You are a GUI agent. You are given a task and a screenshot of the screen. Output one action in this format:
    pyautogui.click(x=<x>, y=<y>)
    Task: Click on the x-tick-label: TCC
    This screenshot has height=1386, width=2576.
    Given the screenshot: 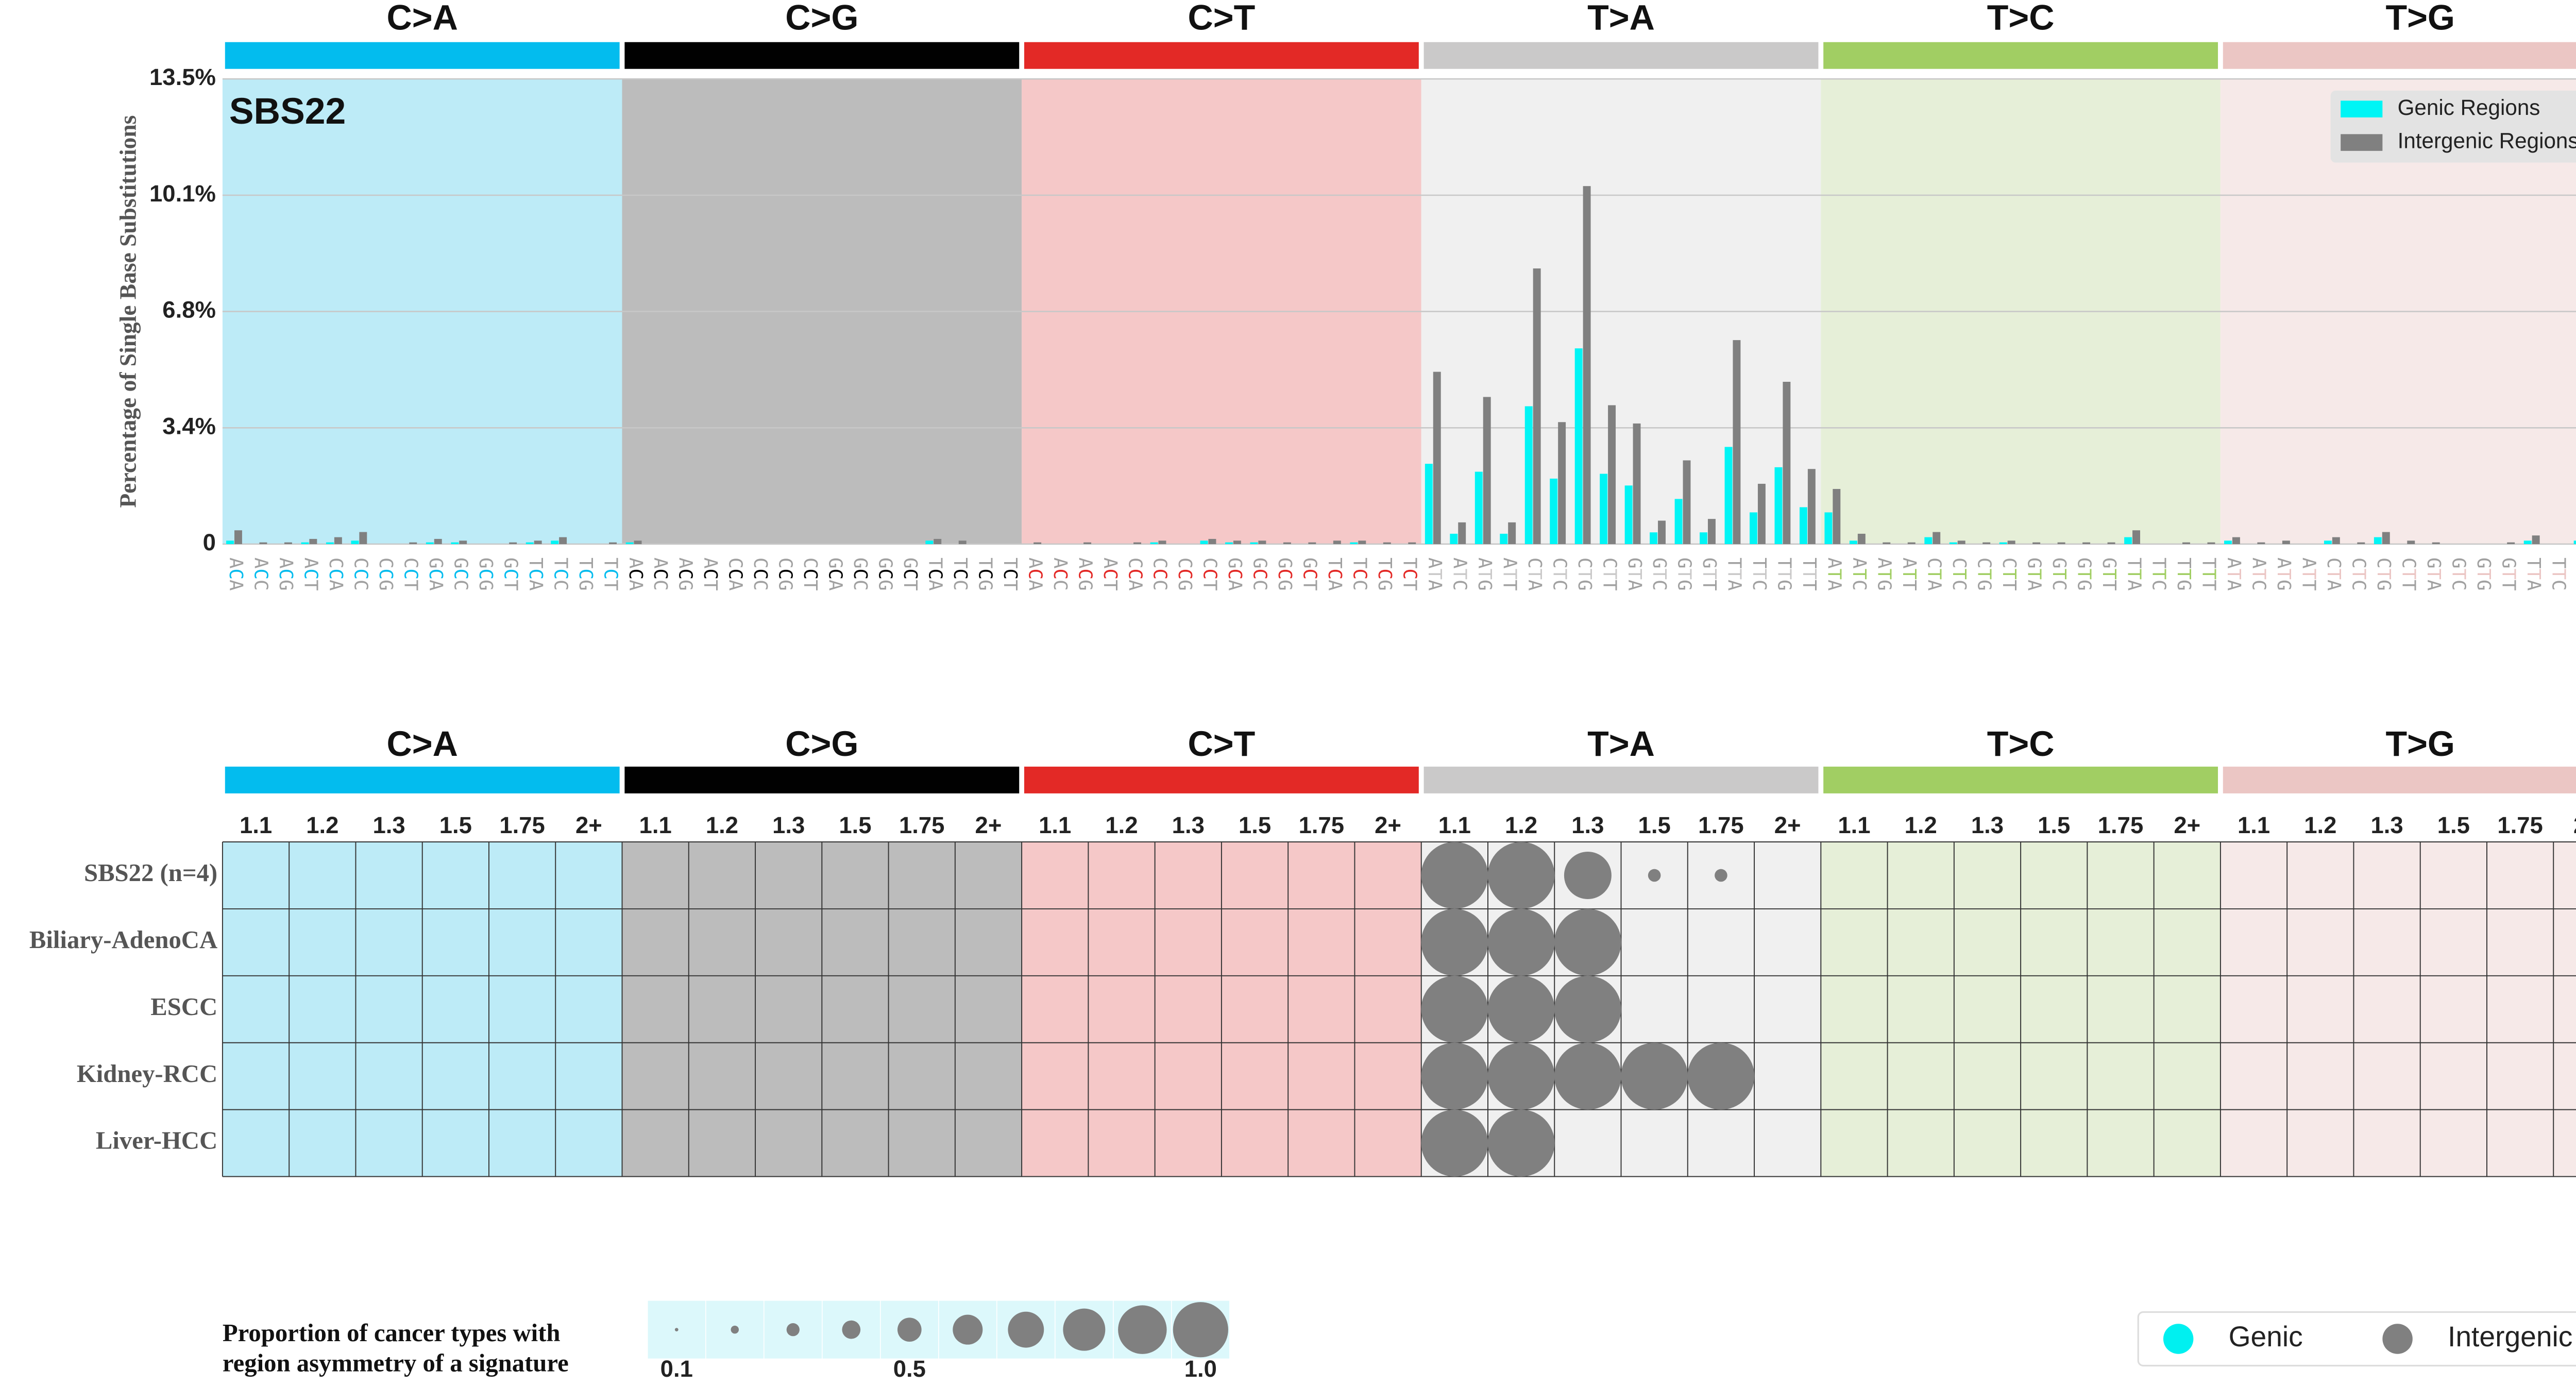 What is the action you would take?
    pyautogui.click(x=1359, y=574)
    